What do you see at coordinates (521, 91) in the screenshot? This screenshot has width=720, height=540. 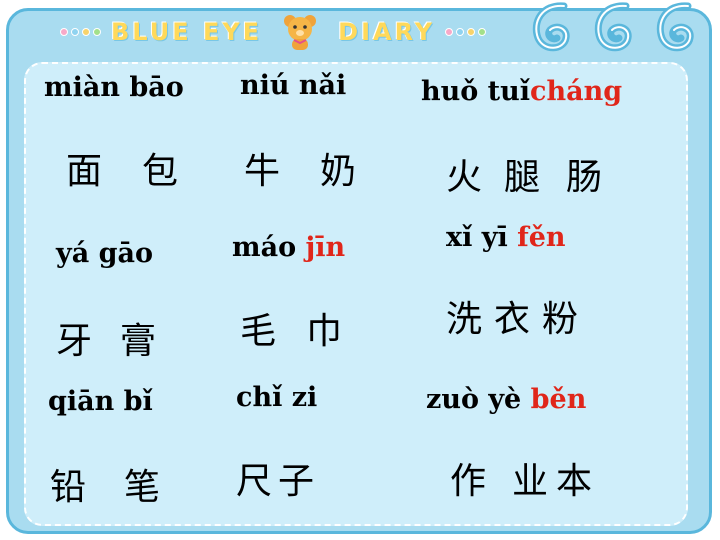 I see `pinyin-huotuichang: huǒ tuǐcháng` at bounding box center [521, 91].